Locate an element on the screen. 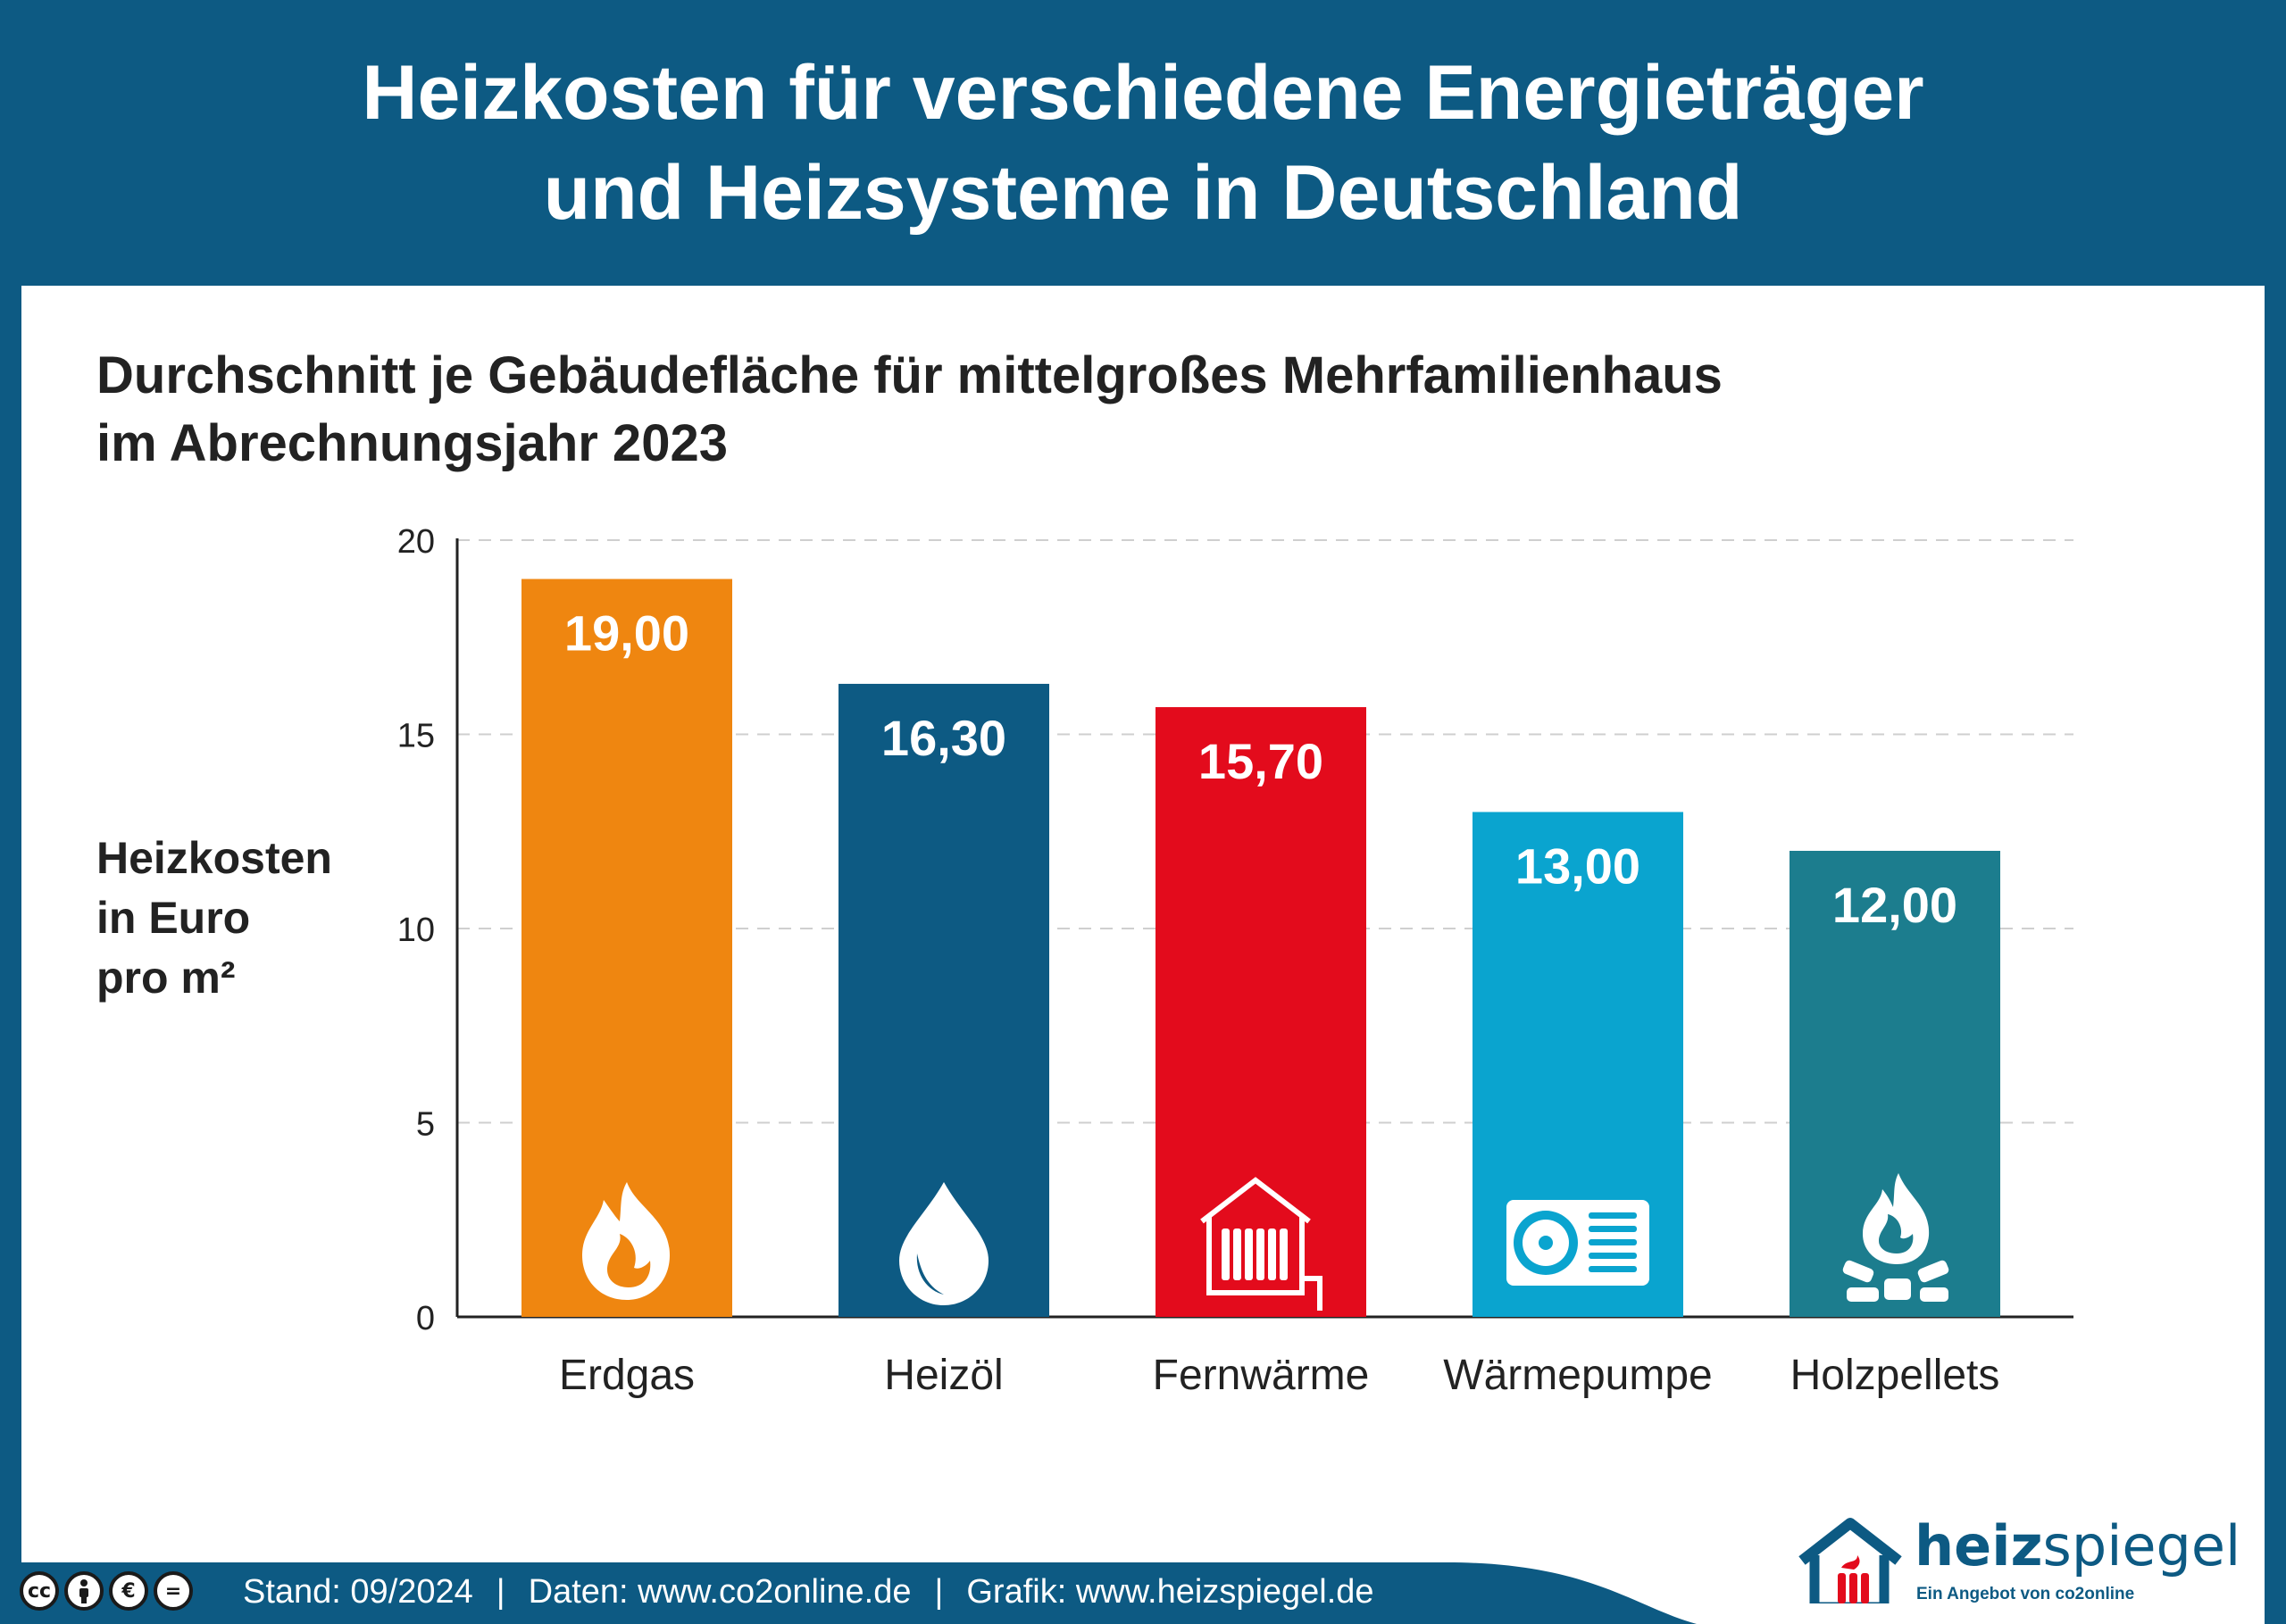  x-tick-label: Fernwärme is located at coordinates (1261, 1375).